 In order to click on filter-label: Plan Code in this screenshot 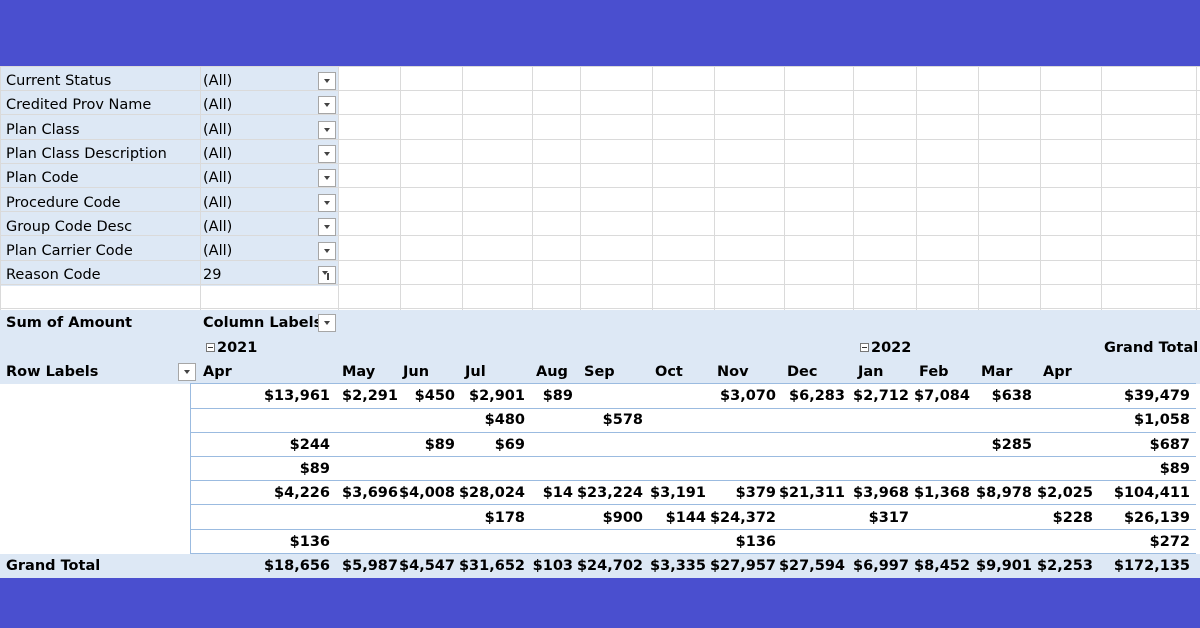, I will do `click(42, 178)`.